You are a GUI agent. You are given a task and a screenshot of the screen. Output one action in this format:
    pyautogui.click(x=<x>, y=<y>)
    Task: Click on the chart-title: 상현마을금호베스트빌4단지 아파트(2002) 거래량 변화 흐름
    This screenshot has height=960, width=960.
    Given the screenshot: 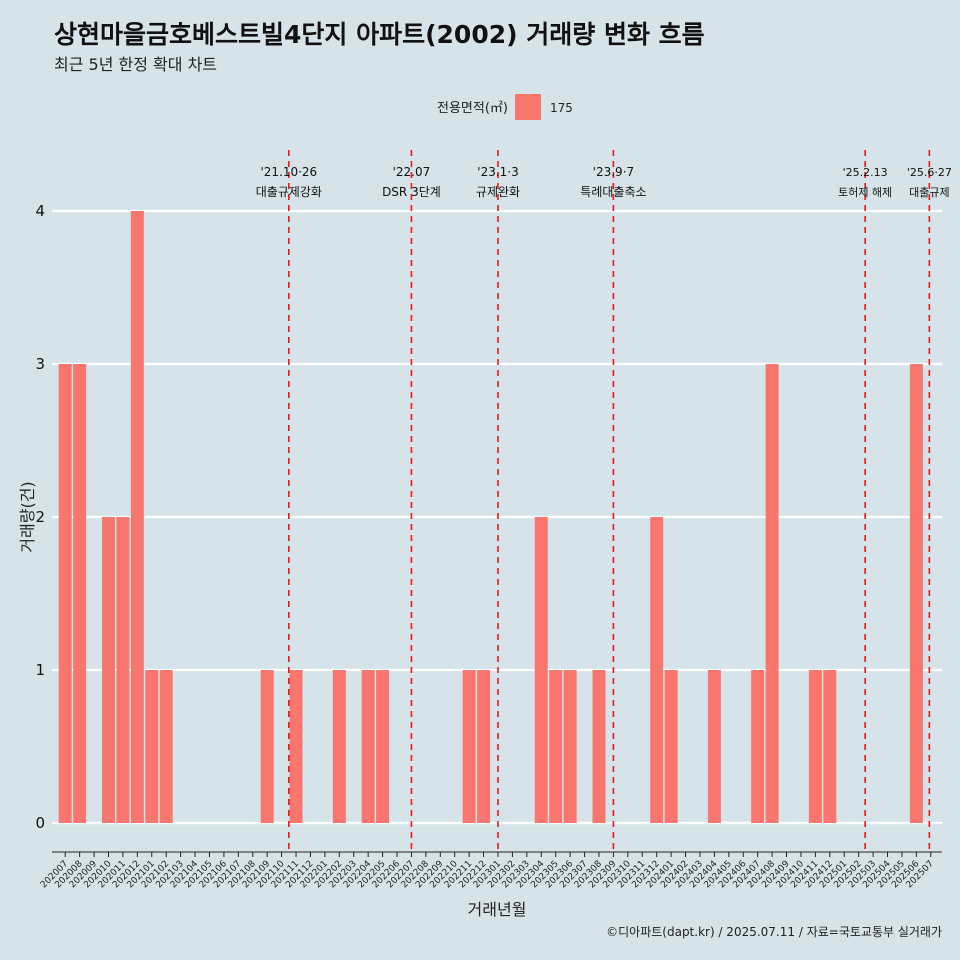 What is the action you would take?
    pyautogui.click(x=379, y=34)
    